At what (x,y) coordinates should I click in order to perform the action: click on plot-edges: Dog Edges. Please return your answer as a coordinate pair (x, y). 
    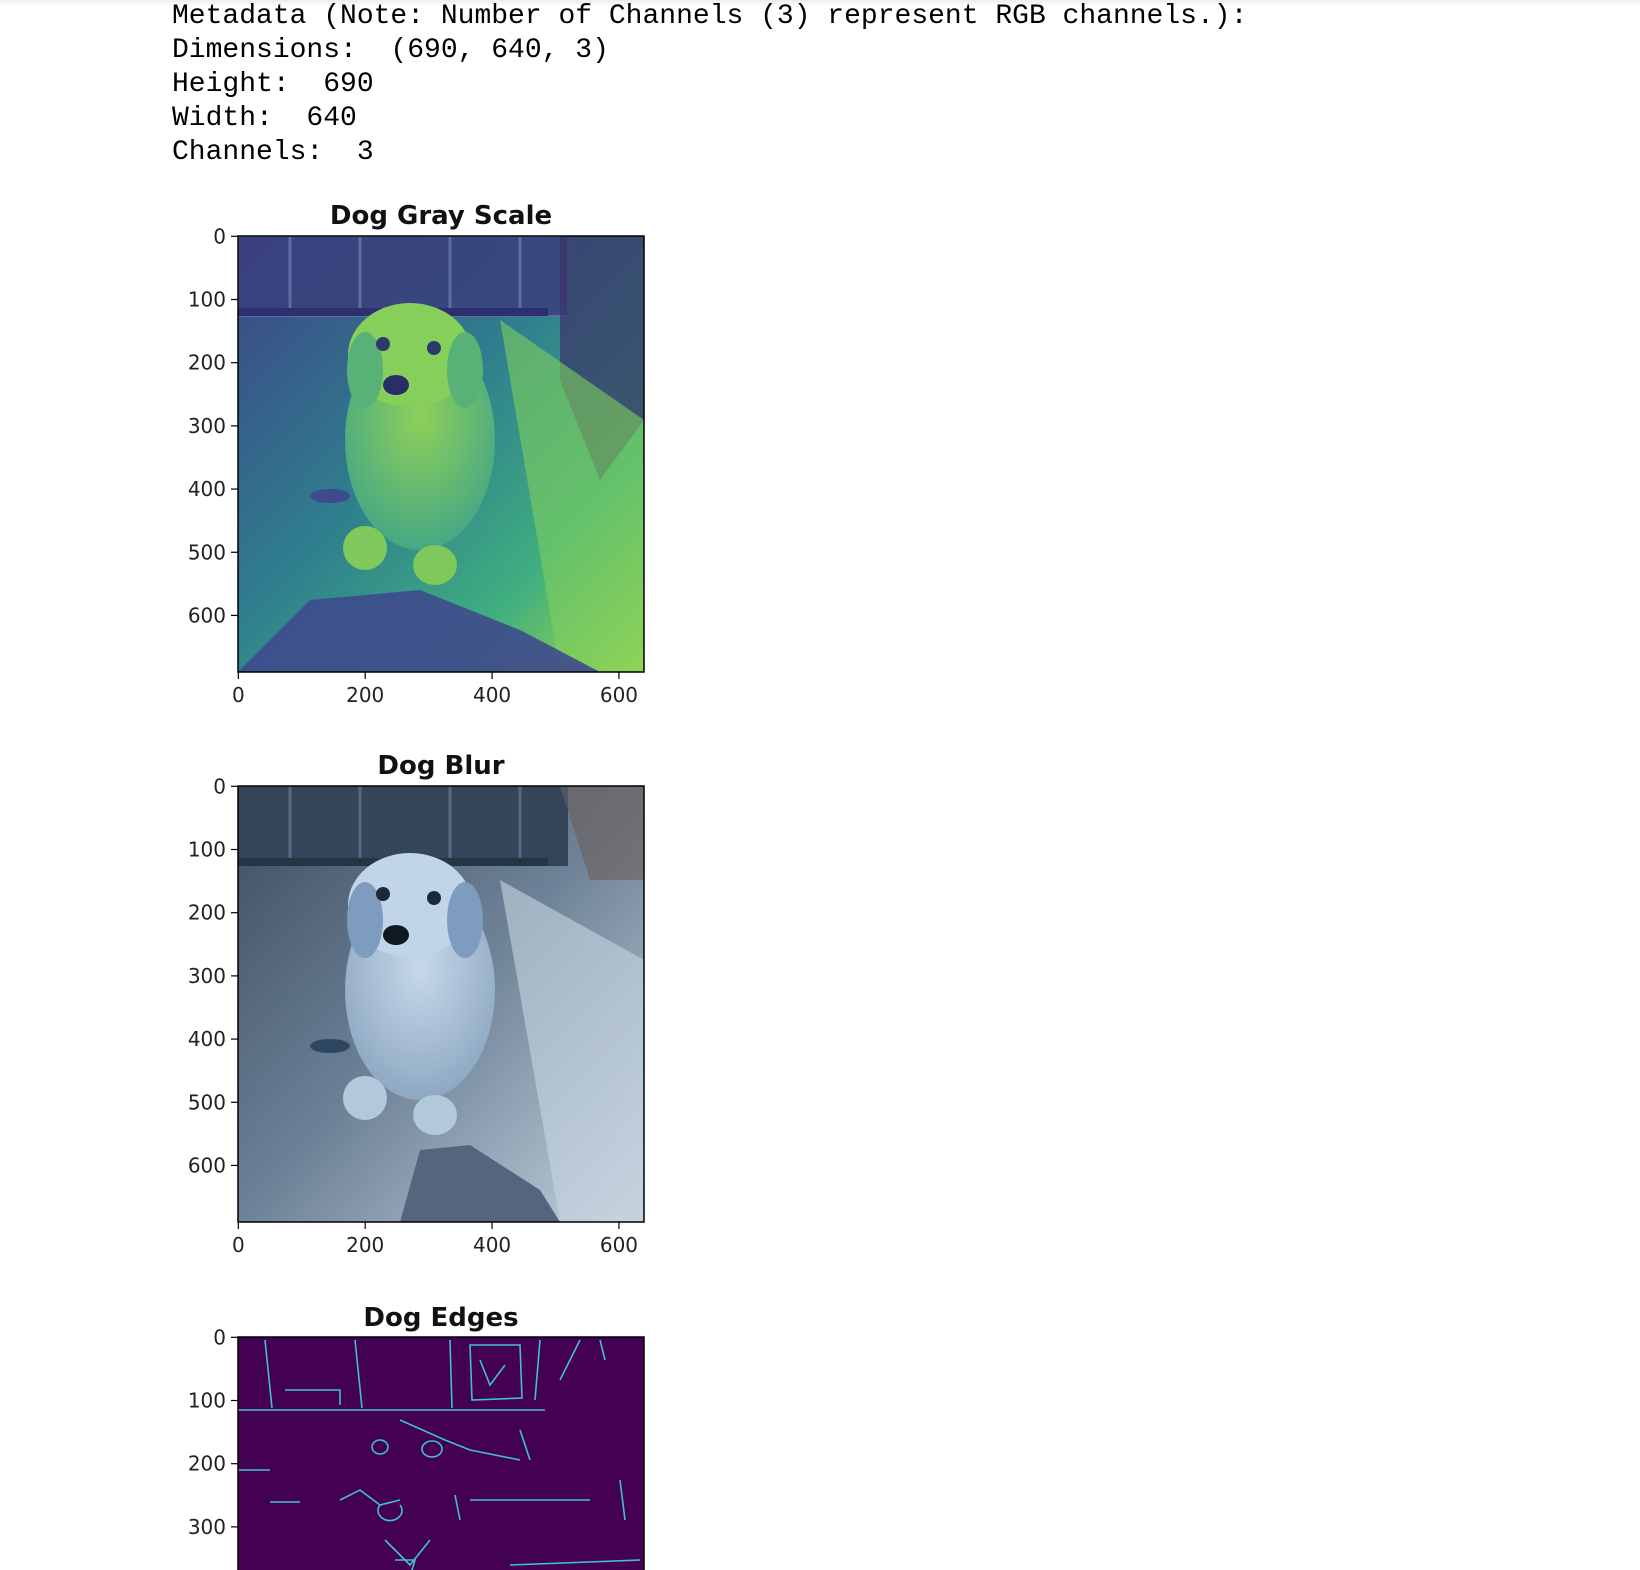
    Looking at the image, I should click on (416, 1436).